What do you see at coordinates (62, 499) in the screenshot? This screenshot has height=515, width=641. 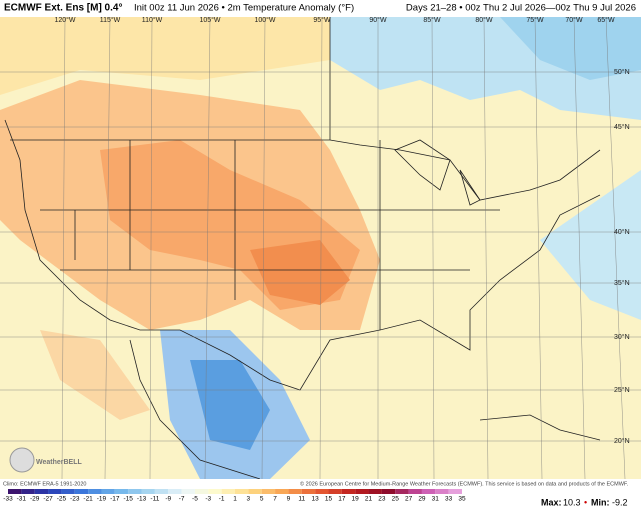 I see `colorbar-label: -25` at bounding box center [62, 499].